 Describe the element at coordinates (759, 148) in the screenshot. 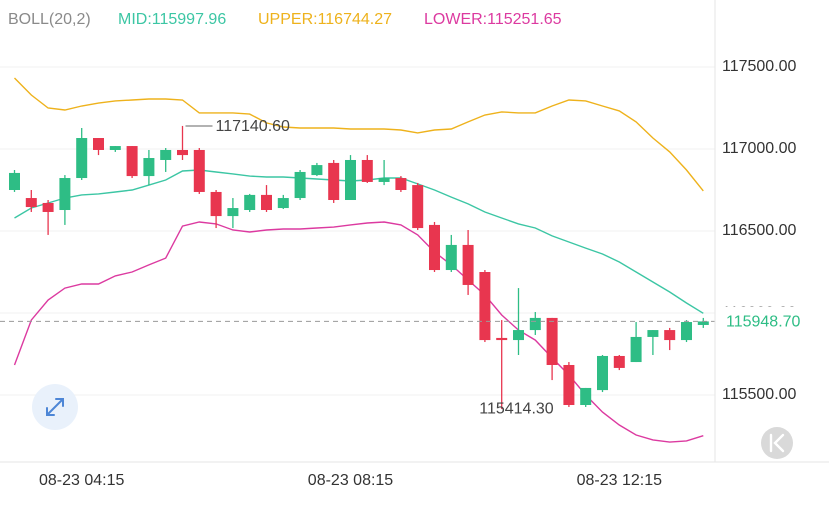

I see `y-tick-label: 117000.00` at that location.